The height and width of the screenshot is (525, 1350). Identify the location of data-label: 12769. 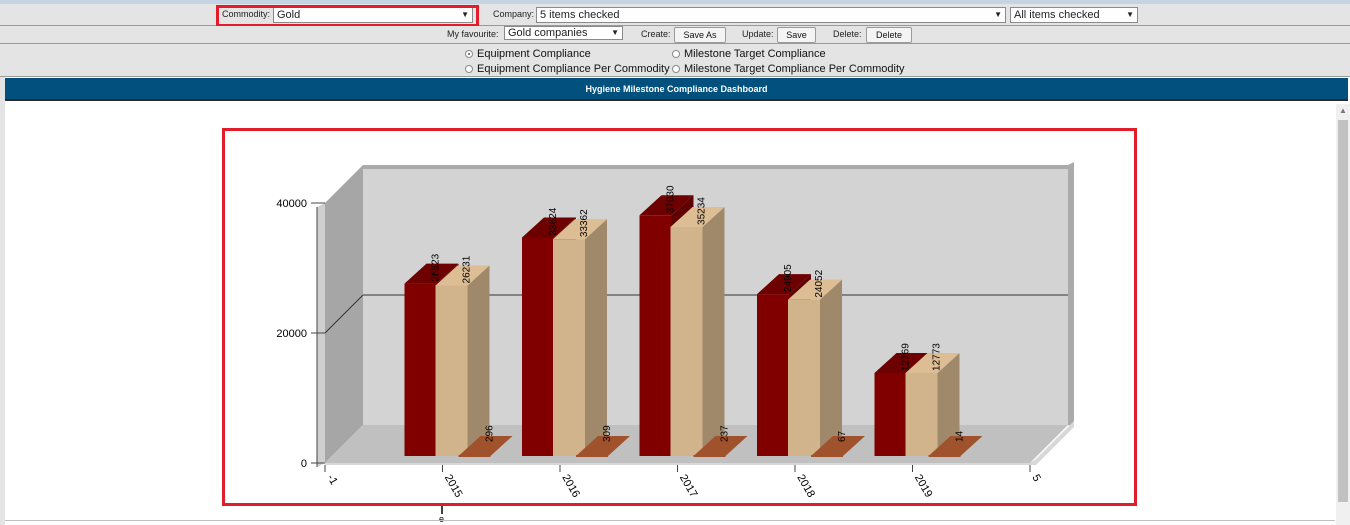
(906, 357).